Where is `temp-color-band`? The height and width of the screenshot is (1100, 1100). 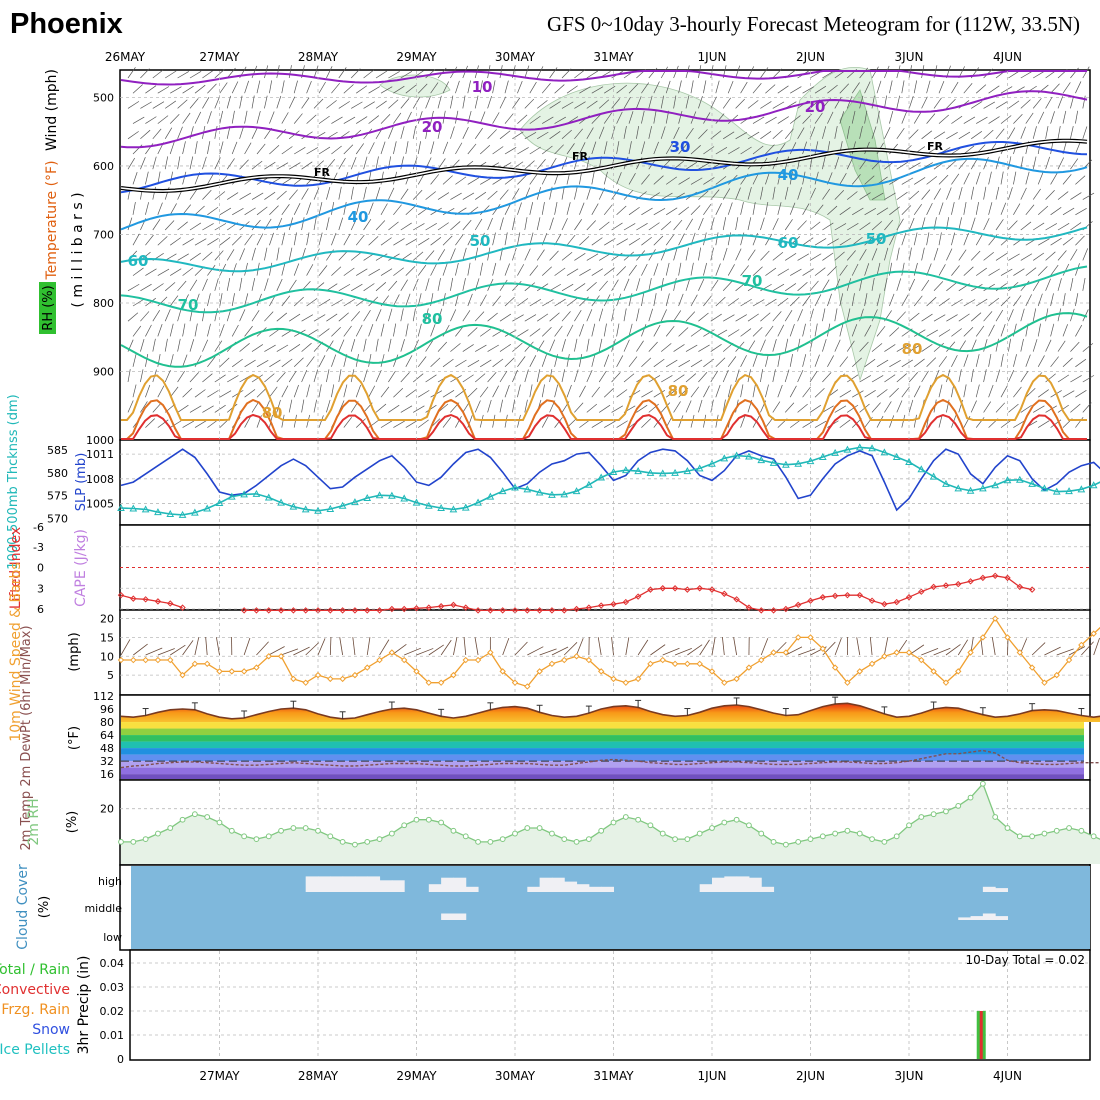
temp-color-band is located at coordinates (602, 725).